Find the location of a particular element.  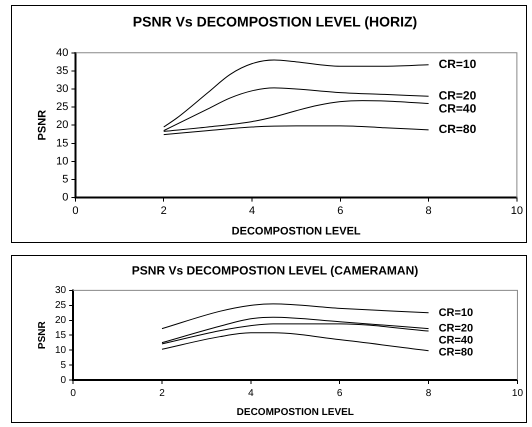

chart-title: PSNR Vs DECOMPOSTION LEVEL (HORIZ) is located at coordinates (275, 21).